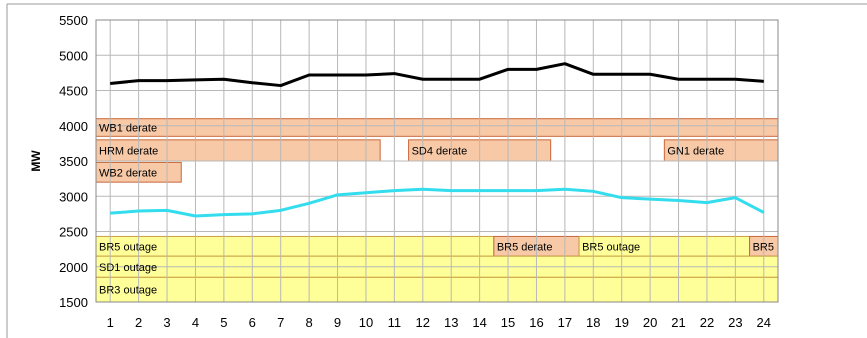 This screenshot has width=867, height=338. I want to click on y-tick-label-4500: 4500, so click(73, 91).